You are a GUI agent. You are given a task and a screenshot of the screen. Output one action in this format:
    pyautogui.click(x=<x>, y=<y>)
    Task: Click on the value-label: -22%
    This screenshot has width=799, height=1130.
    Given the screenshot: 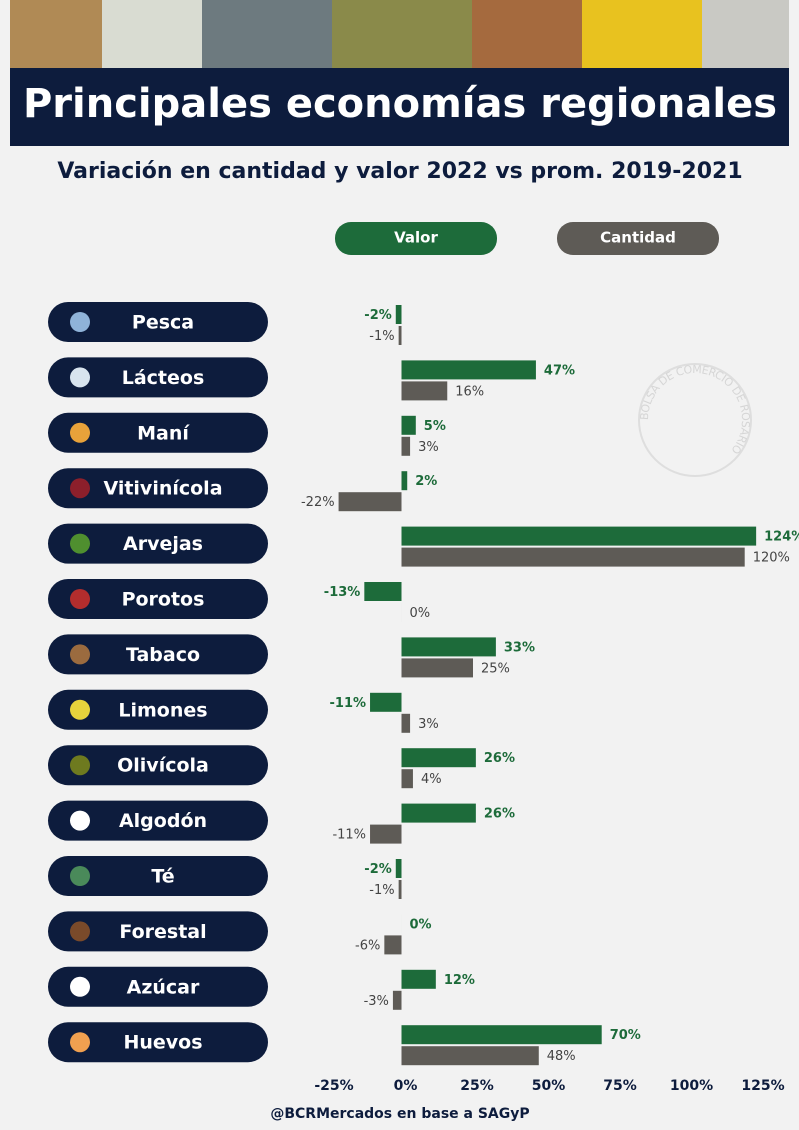 What is the action you would take?
    pyautogui.click(x=318, y=502)
    